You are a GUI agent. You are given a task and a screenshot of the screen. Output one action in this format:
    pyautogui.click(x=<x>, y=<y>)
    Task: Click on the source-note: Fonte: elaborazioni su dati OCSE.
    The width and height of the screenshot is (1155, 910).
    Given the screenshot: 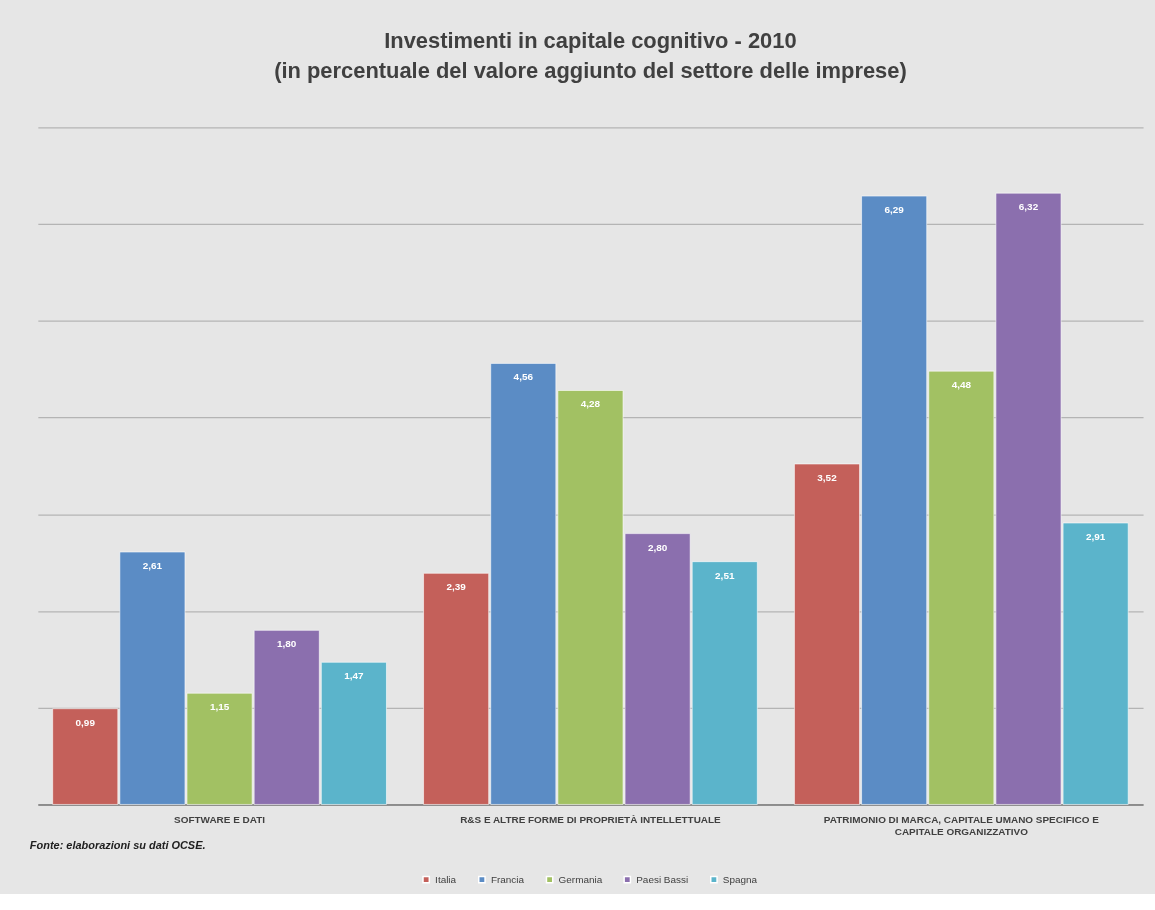 What is the action you would take?
    pyautogui.click(x=117, y=845)
    